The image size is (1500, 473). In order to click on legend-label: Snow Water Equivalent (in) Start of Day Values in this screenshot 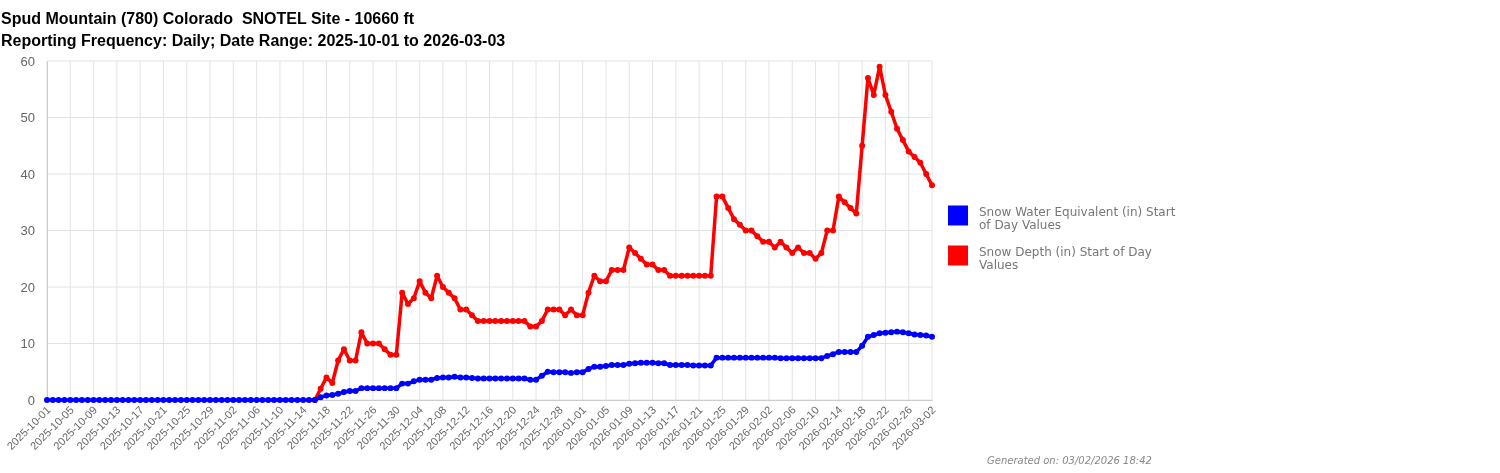, I will do `click(1077, 218)`.